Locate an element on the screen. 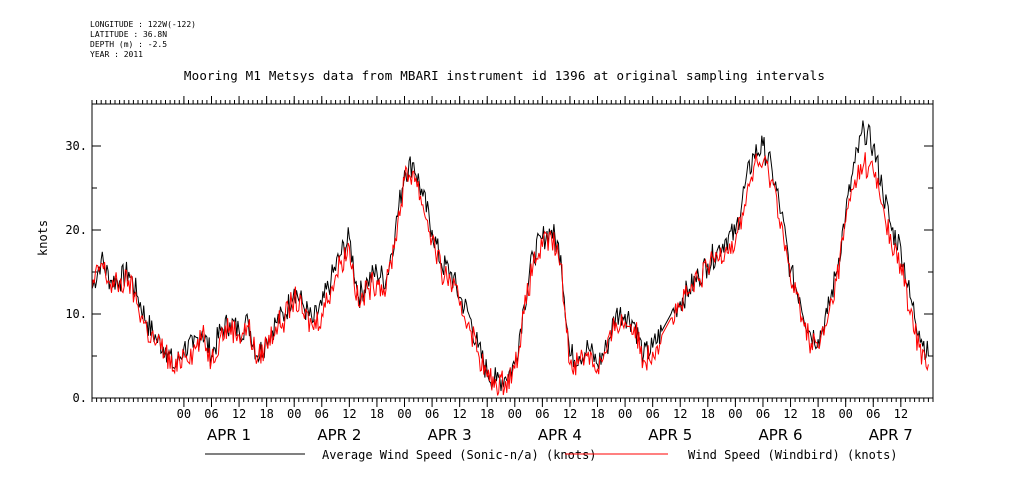 This screenshot has width=1009, height=504. y-tick-label: 20. is located at coordinates (76, 230).